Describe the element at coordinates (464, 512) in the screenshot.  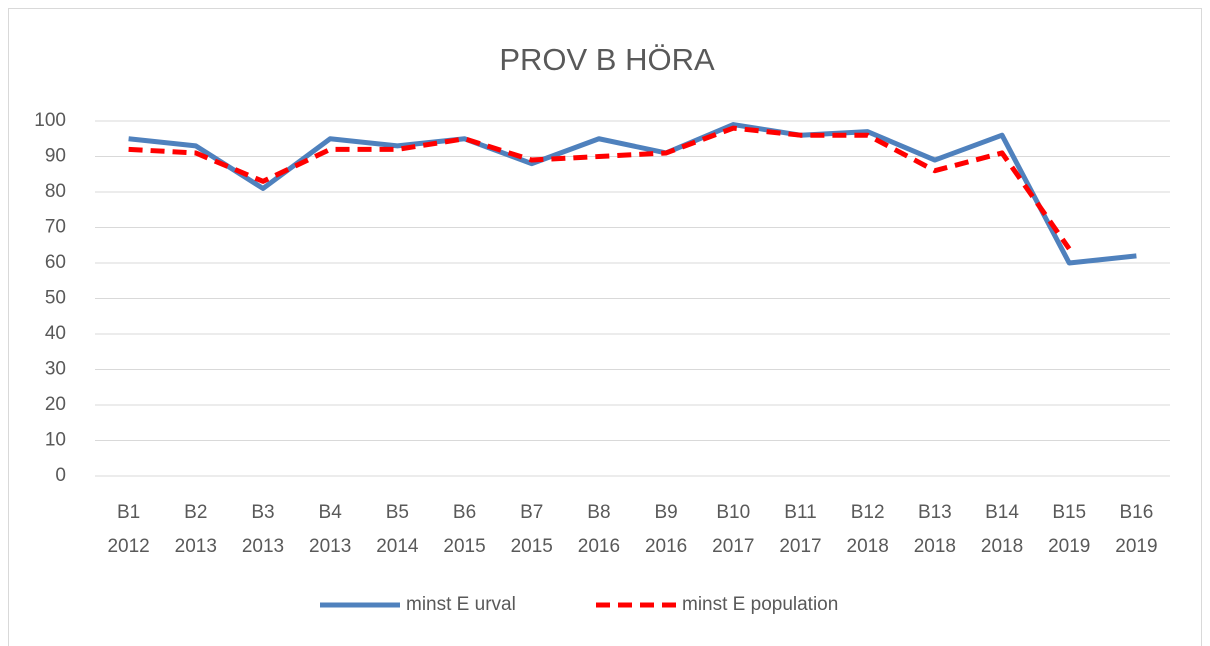
I see `x-tick-label: B6` at that location.